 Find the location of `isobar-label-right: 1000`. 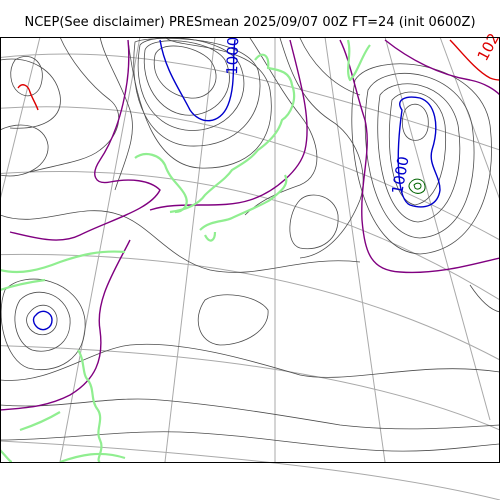

isobar-label-right: 1000 is located at coordinates (400, 175).